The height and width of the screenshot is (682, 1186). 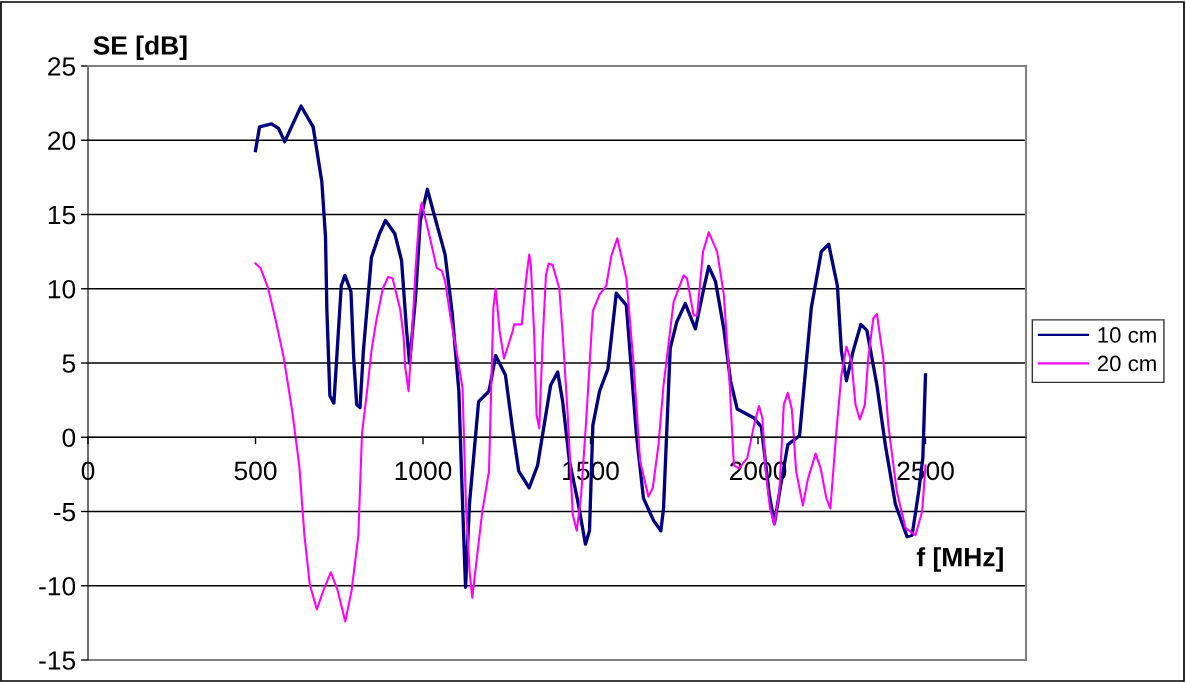 I want to click on y-tick-label: 20, so click(x=62, y=141).